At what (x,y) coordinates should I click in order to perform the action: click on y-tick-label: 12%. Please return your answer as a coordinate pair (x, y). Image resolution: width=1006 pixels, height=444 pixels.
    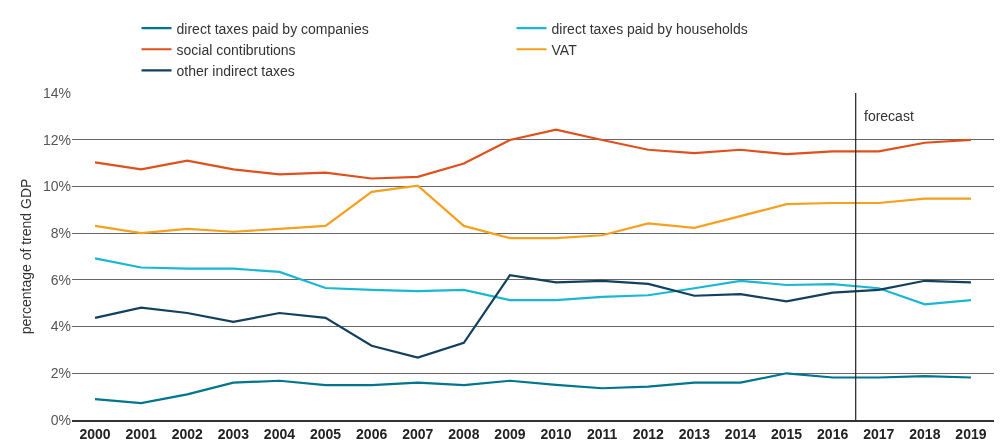
    Looking at the image, I should click on (56, 139).